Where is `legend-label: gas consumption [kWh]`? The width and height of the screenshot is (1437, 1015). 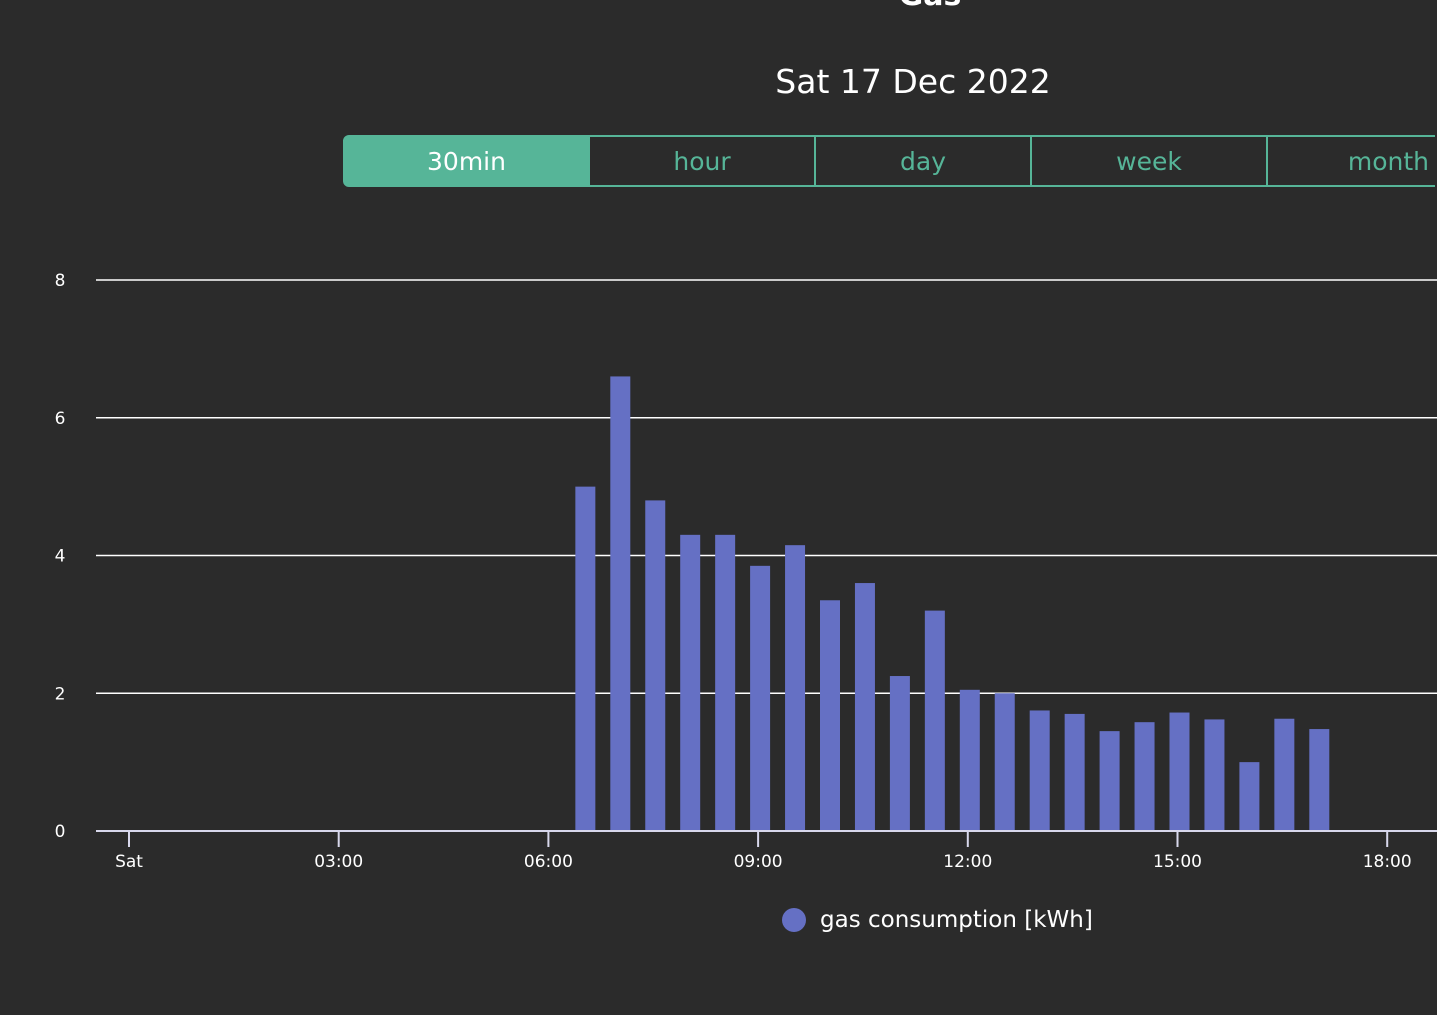
legend-label: gas consumption [kWh] is located at coordinates (956, 920).